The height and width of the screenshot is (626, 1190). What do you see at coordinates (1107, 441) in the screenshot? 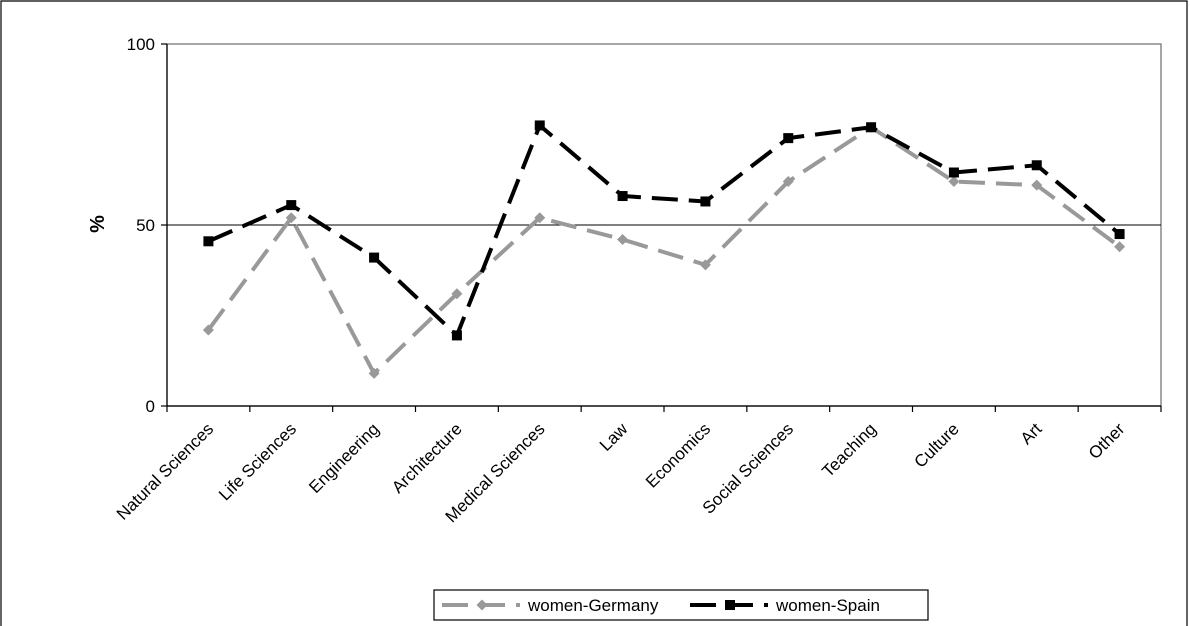
I see `x-tick-label: Other` at bounding box center [1107, 441].